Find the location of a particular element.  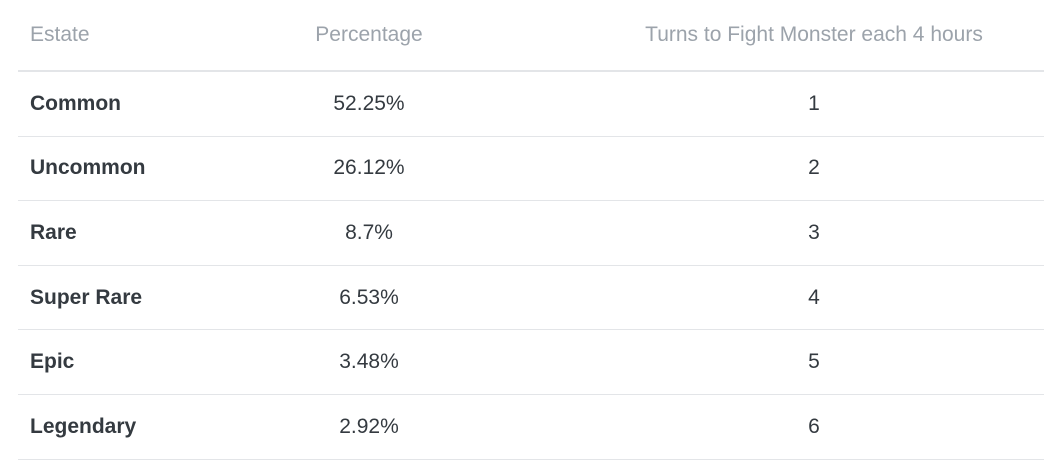

table-cell: 4 is located at coordinates (814, 297).